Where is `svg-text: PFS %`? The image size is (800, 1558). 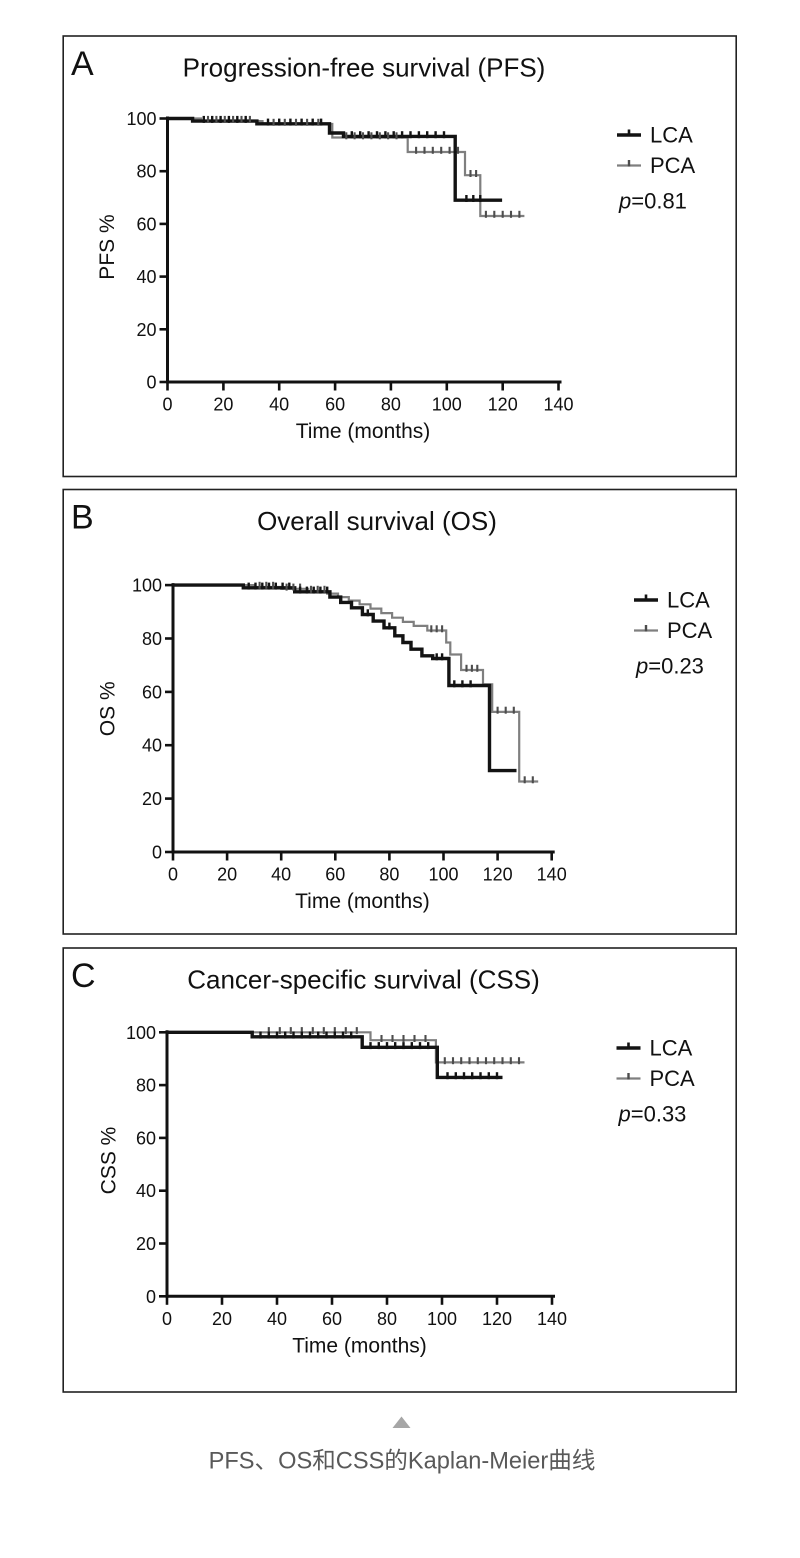 svg-text: PFS % is located at coordinates (107, 246).